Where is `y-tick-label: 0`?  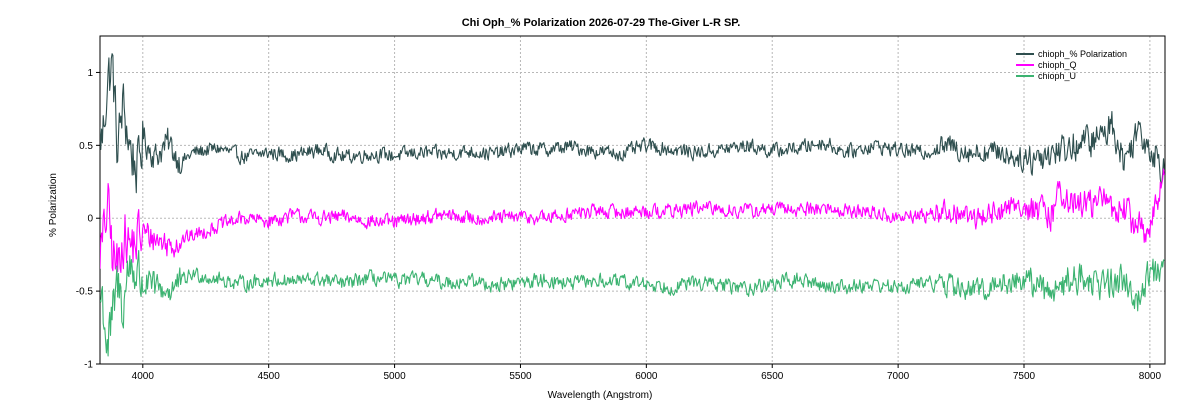
y-tick-label: 0 is located at coordinates (90, 219).